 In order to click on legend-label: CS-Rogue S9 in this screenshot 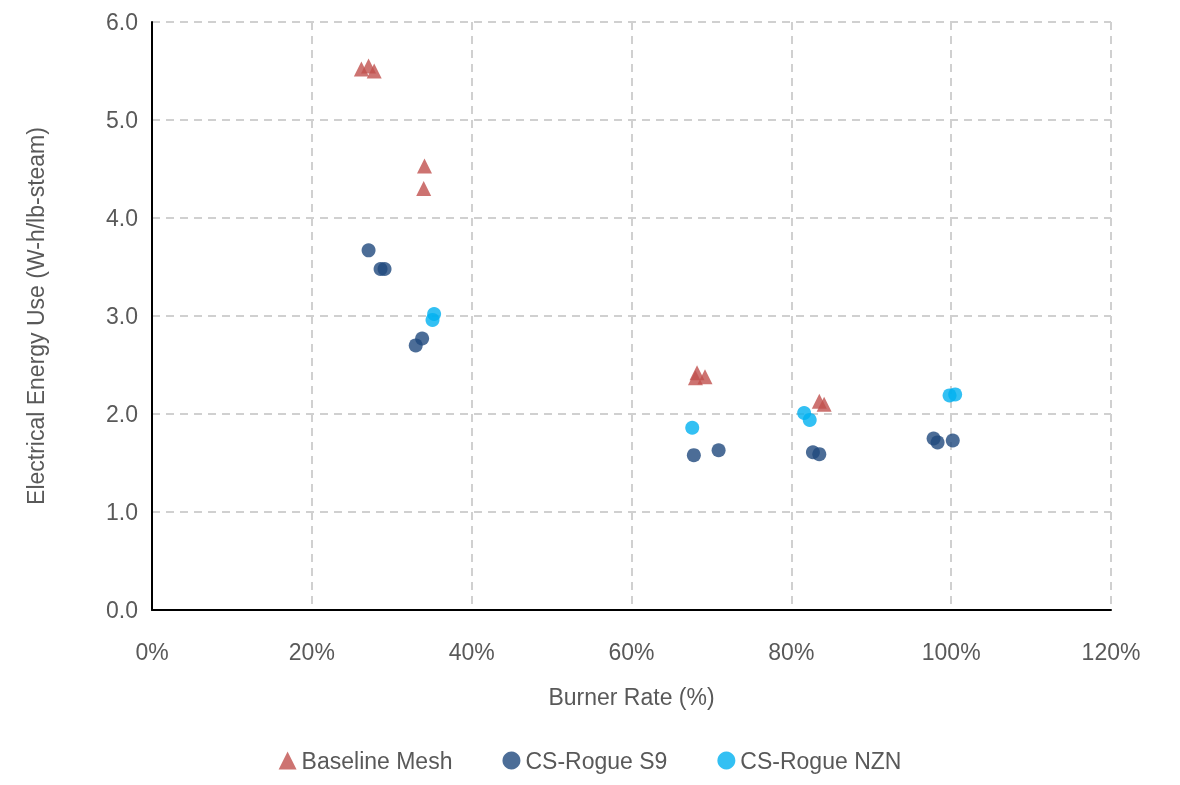, I will do `click(596, 760)`.